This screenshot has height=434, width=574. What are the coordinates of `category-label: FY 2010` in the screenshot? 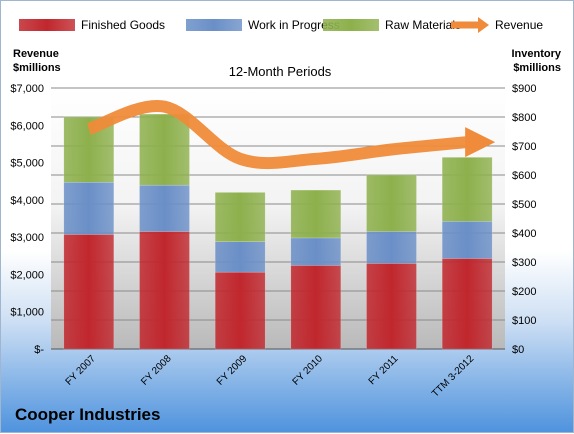 It's located at (308, 370).